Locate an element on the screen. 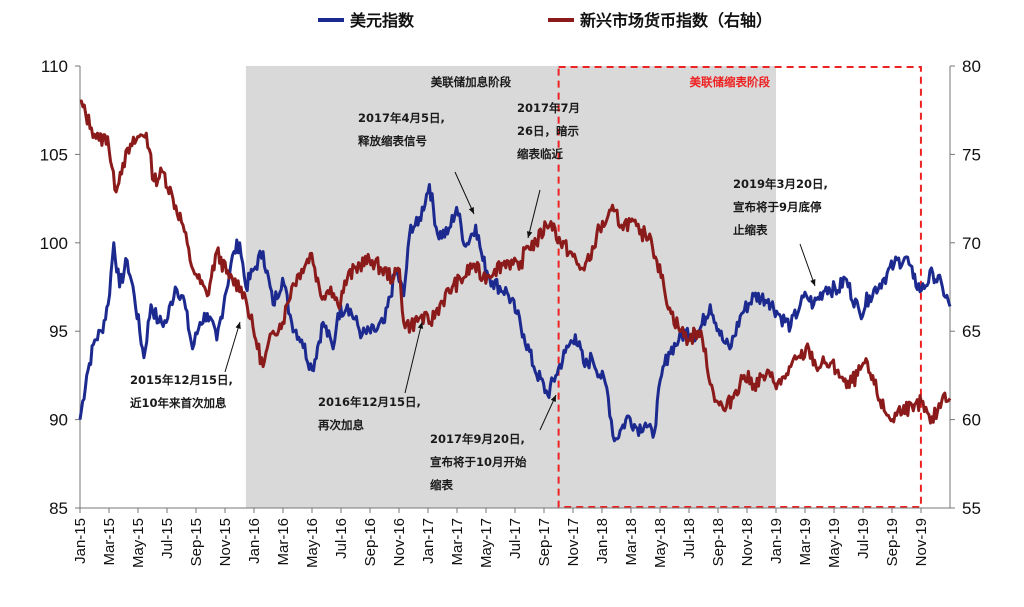  annotation-line: 2017年4月5日, is located at coordinates (401, 118).